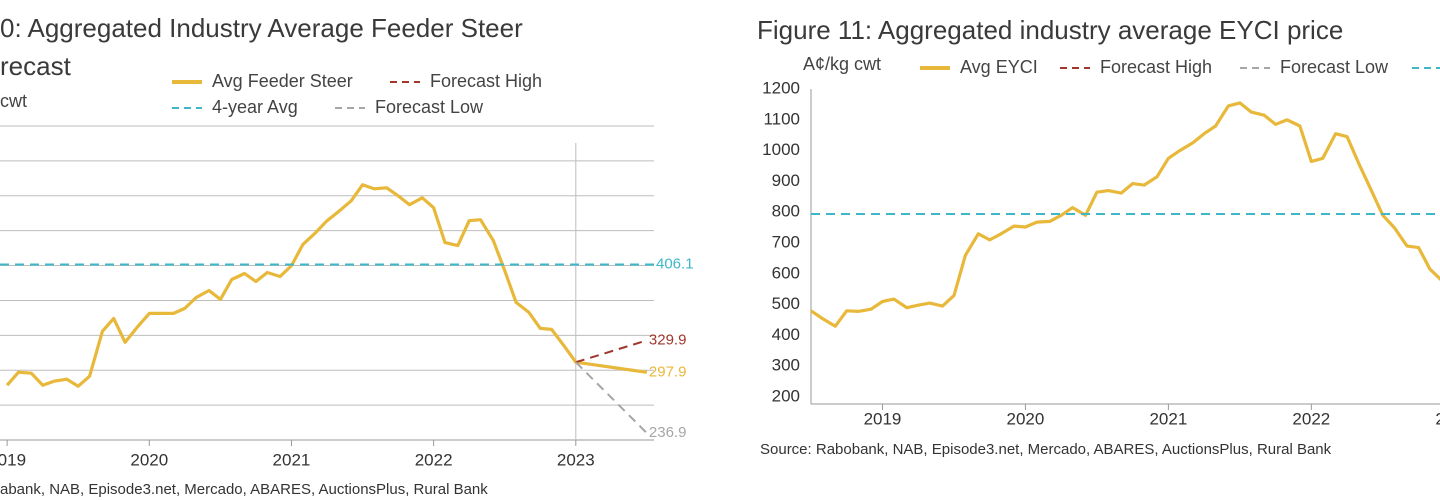  What do you see at coordinates (781, 87) in the screenshot?
I see `y-tick-label: 1200` at bounding box center [781, 87].